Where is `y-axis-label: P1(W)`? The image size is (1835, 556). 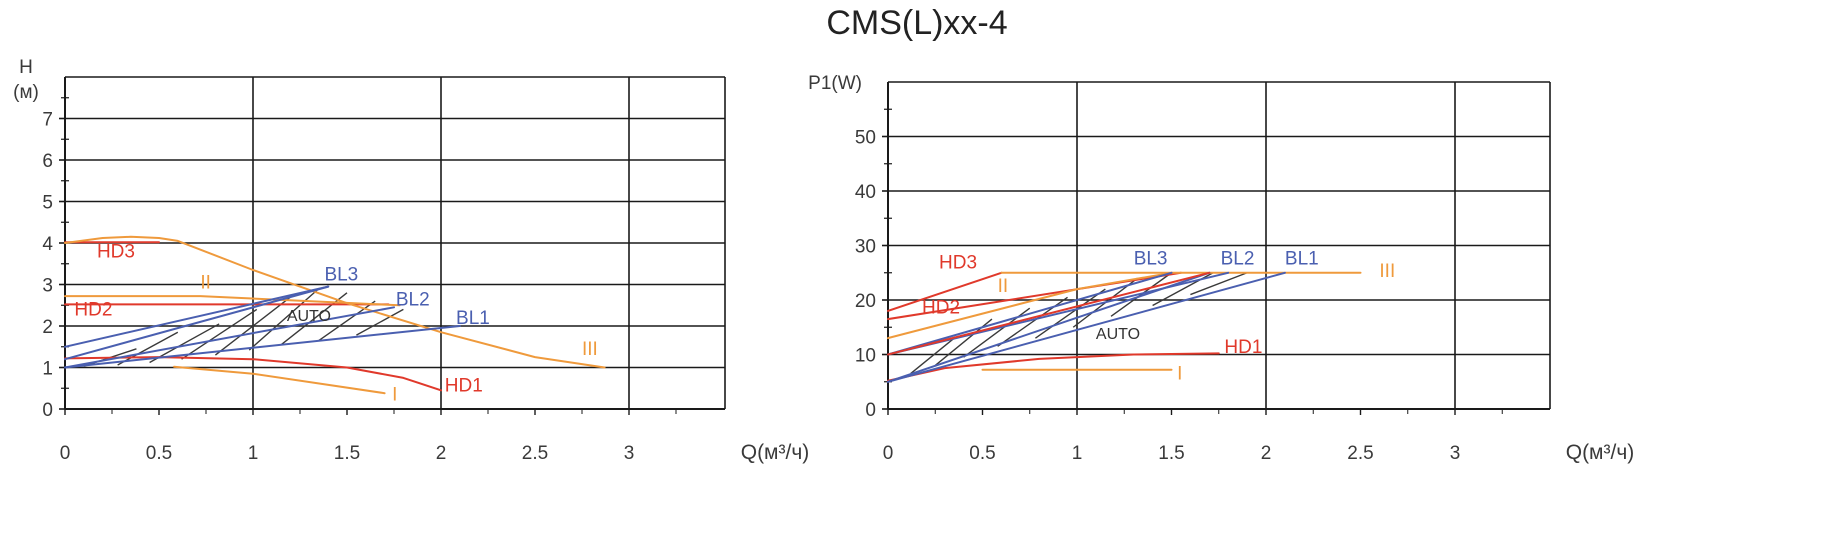
y-axis-label: P1(W) is located at coordinates (835, 83).